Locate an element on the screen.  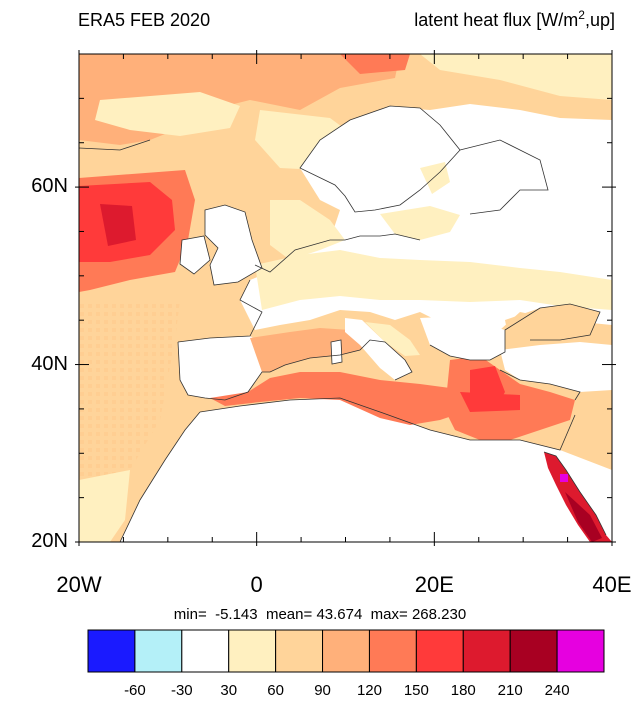
coast-north-europe is located at coordinates (337, 253).